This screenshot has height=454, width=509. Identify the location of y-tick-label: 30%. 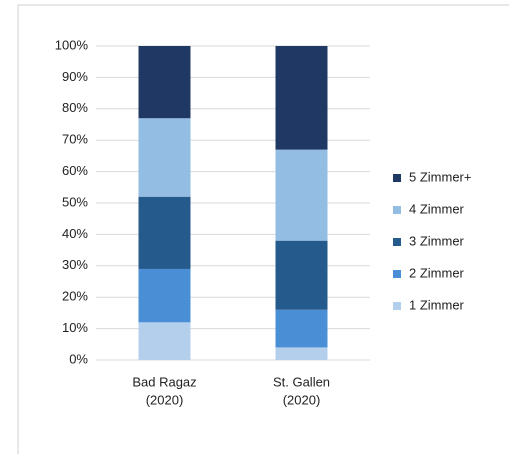
(75, 264).